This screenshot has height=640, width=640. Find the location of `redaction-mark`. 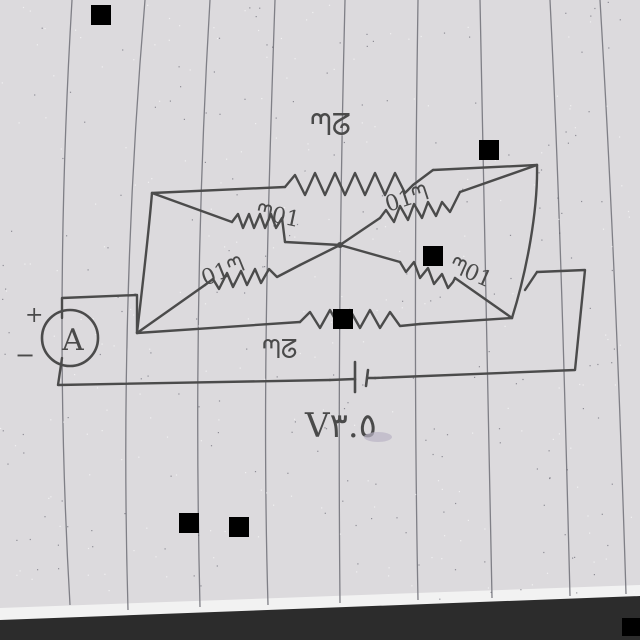

redaction-mark is located at coordinates (101, 15).